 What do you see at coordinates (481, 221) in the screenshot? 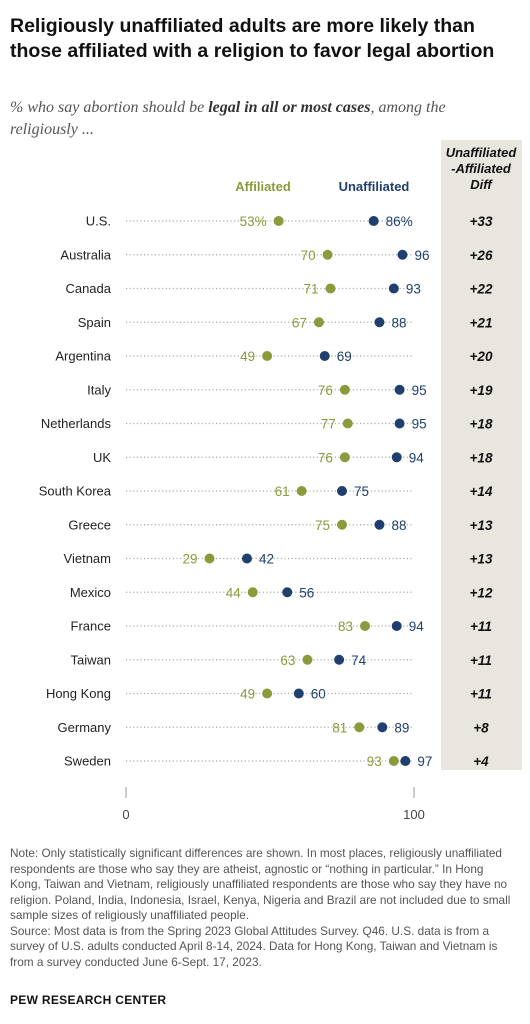
I see `diff-value: +33` at bounding box center [481, 221].